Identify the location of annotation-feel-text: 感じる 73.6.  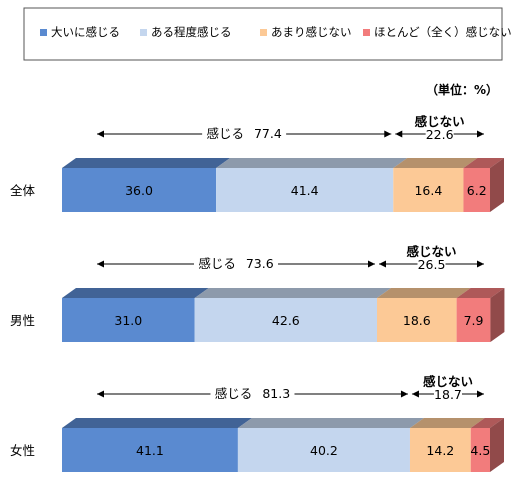
(235, 263).